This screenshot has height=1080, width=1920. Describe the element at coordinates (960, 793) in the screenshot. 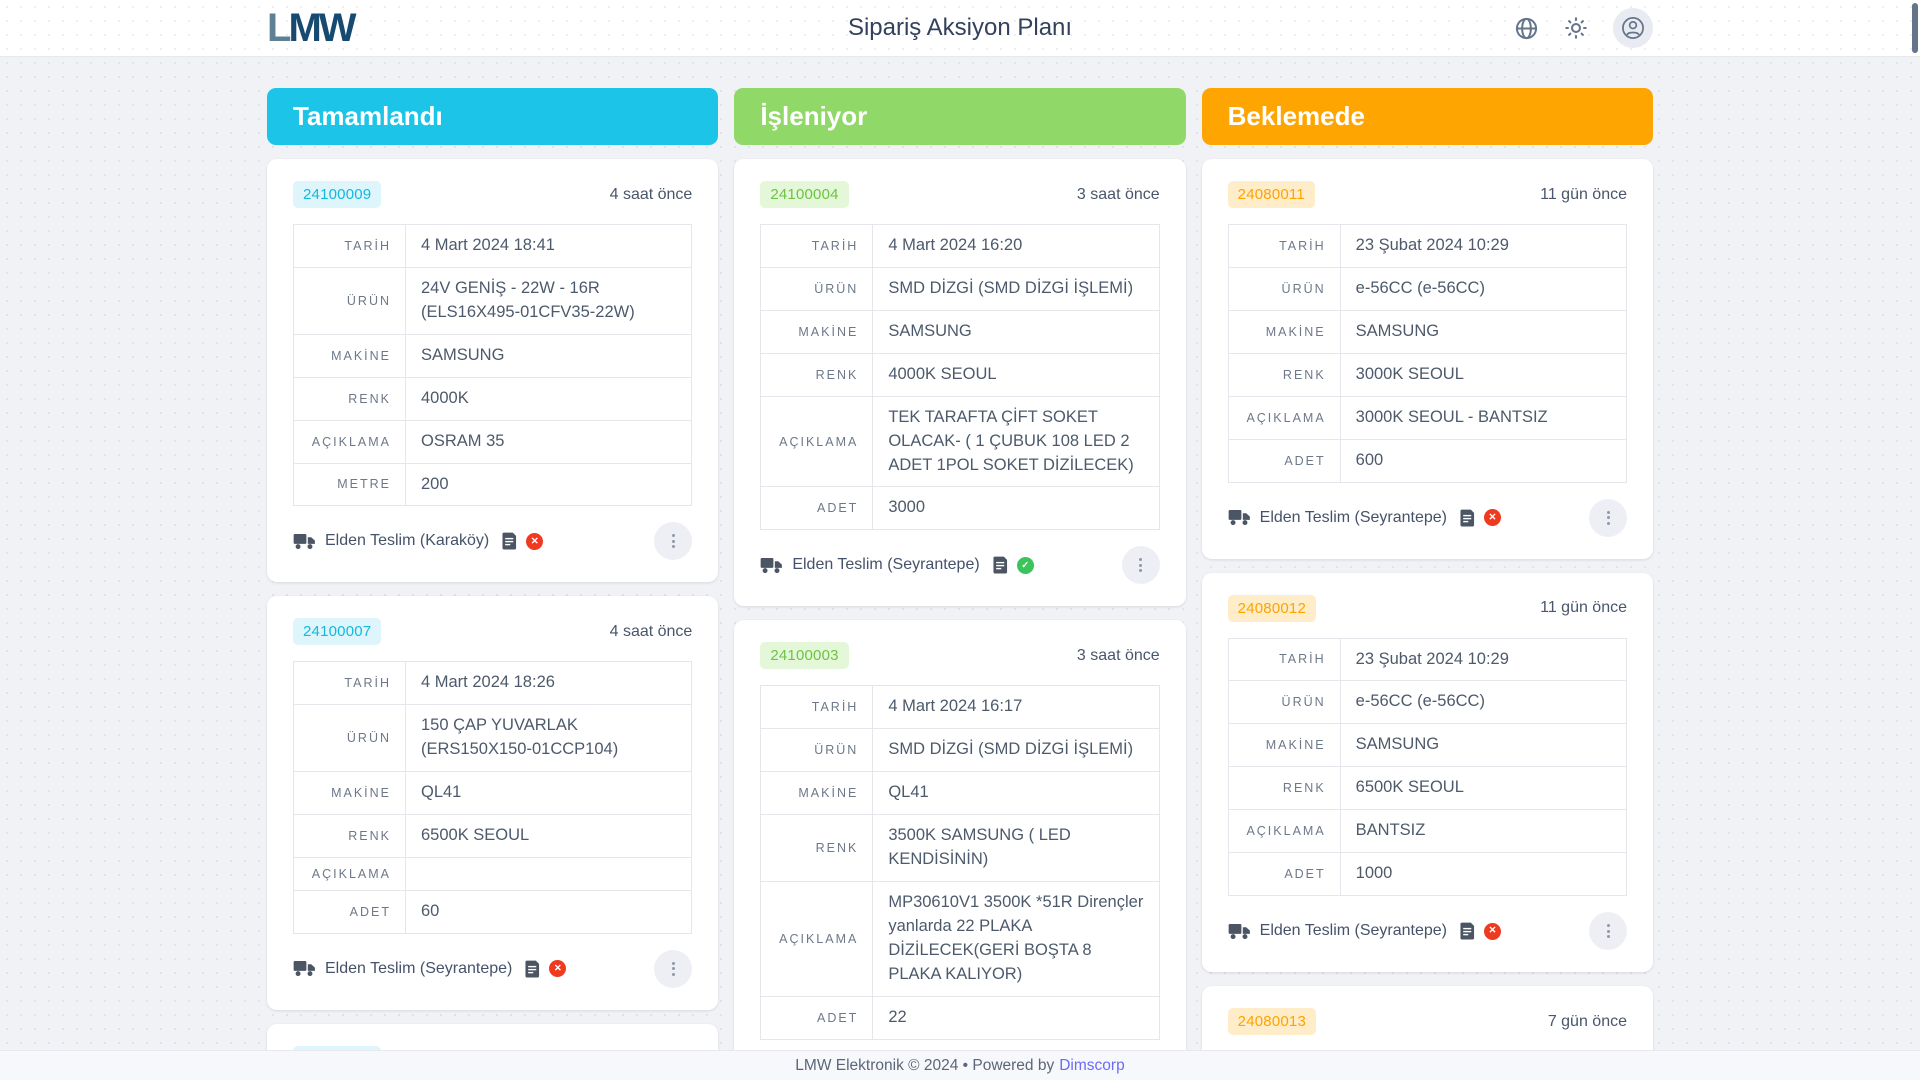

I see `detail-row: MAKİNE QL41` at that location.